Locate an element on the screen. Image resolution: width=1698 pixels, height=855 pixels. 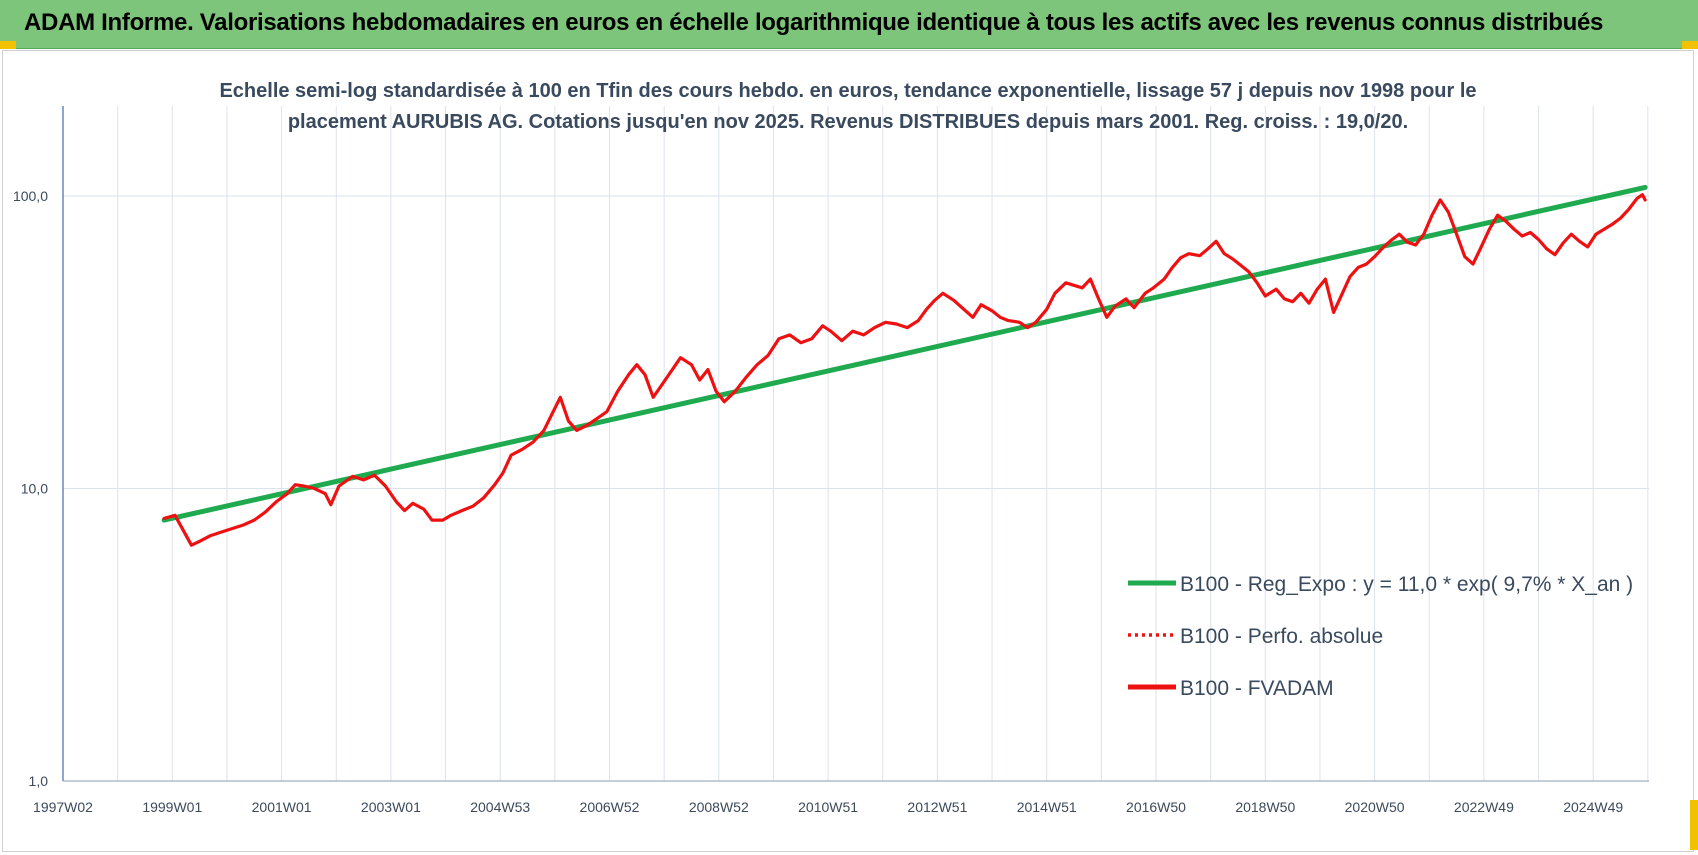
x-tick-label: 1999W01 is located at coordinates (172, 807).